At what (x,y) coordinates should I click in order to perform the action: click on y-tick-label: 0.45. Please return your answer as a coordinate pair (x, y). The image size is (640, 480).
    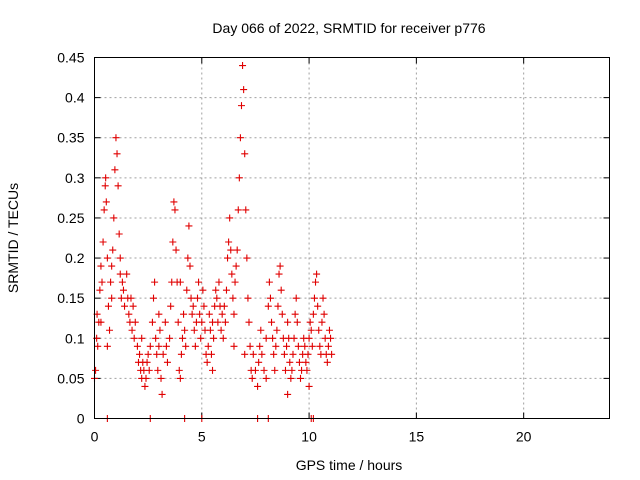
    Looking at the image, I should click on (70, 58).